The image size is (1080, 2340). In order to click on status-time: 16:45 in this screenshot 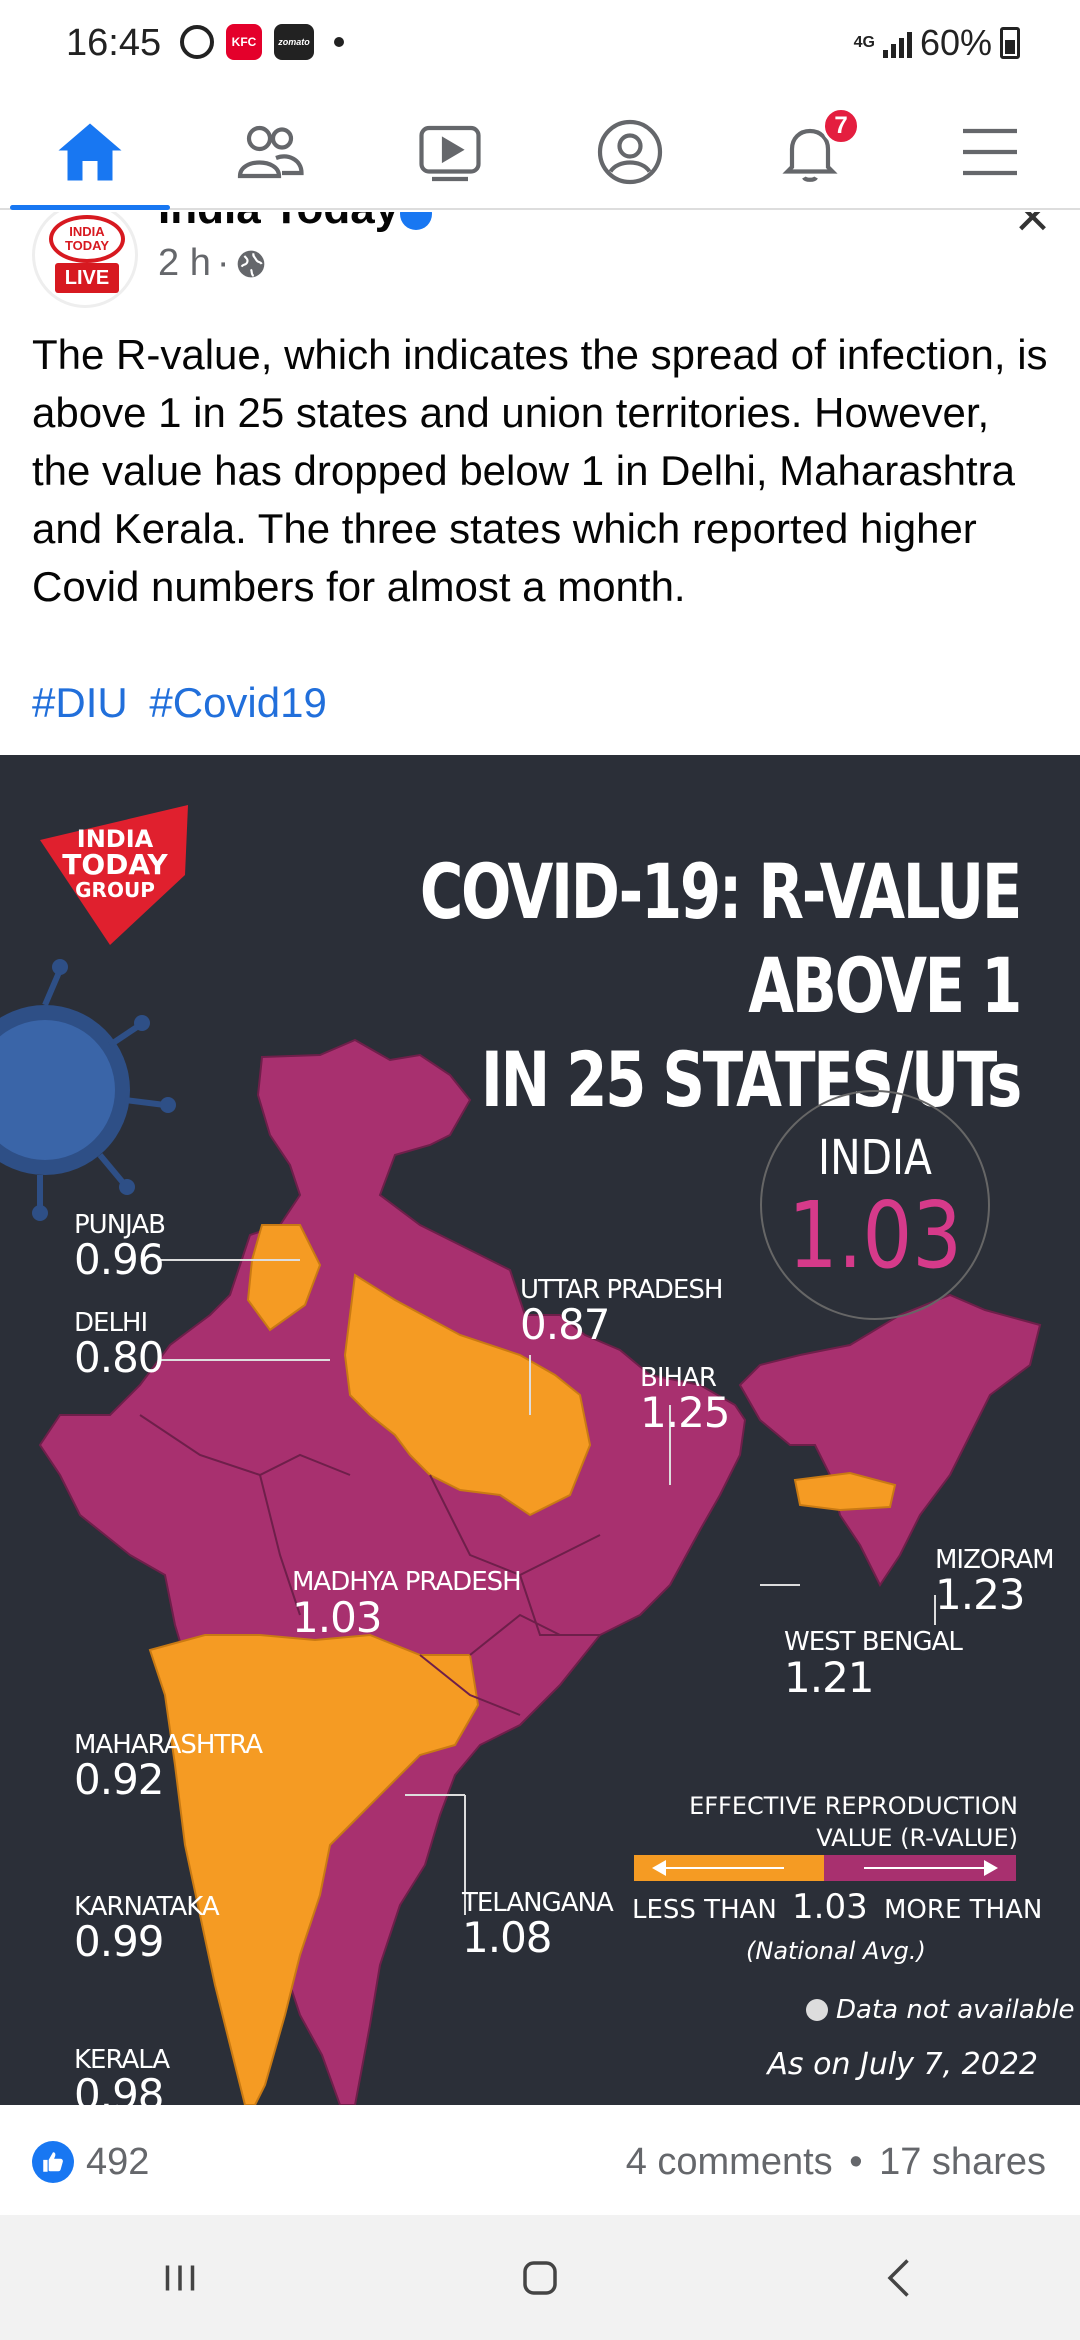, I will do `click(114, 43)`.